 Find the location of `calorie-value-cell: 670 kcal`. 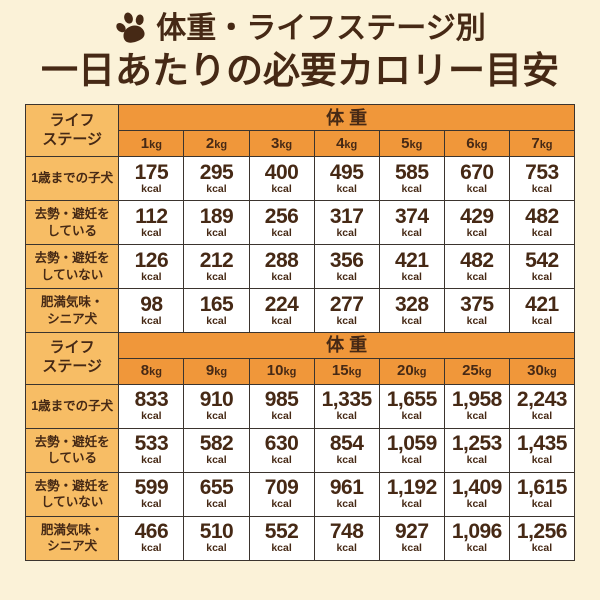

calorie-value-cell: 670 kcal is located at coordinates (476, 179).